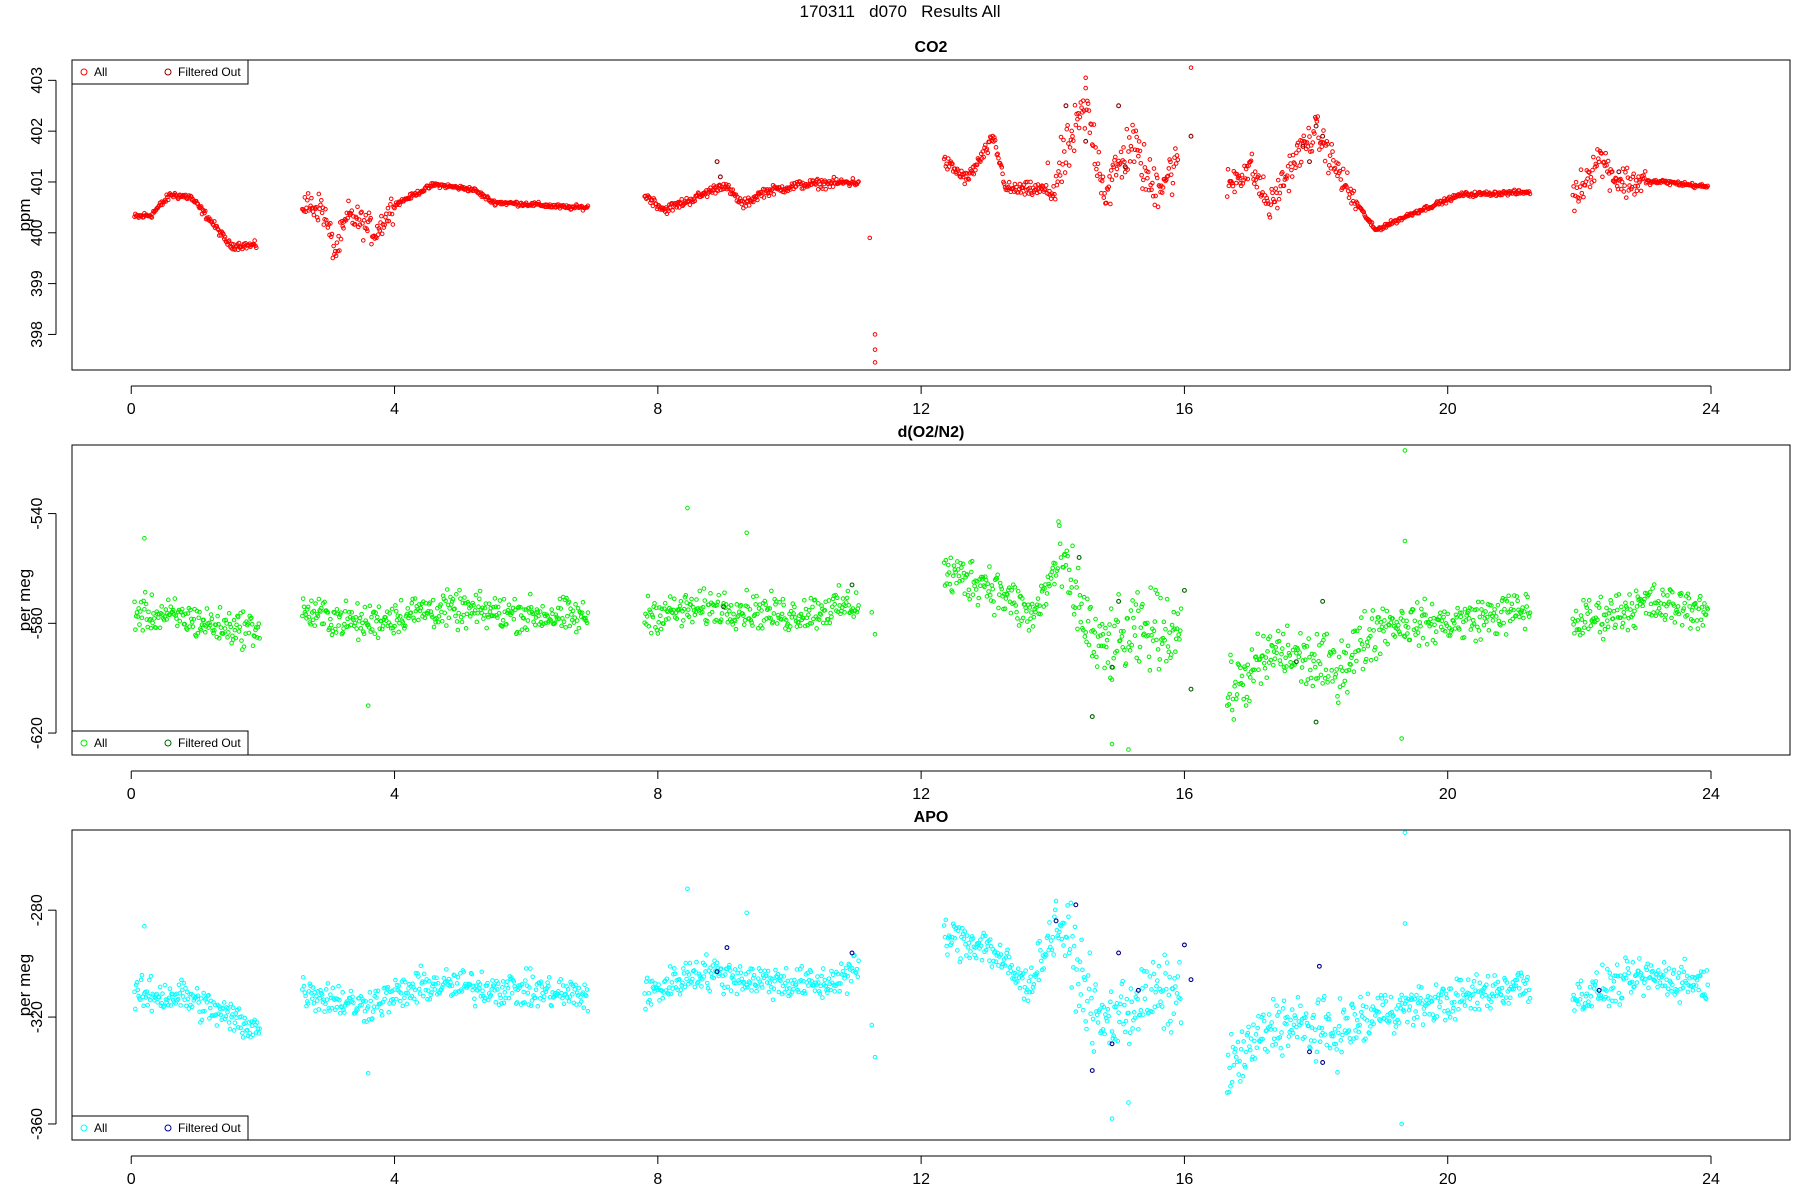  What do you see at coordinates (1296, 662) in the screenshot?
I see `data-point-filtered` at bounding box center [1296, 662].